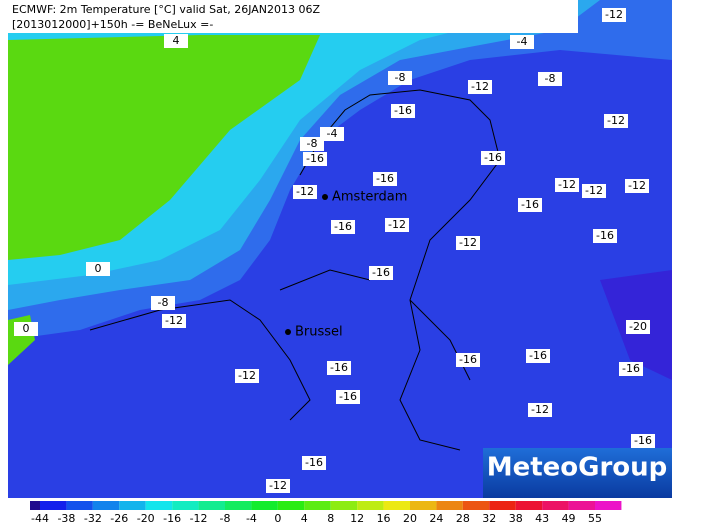  What do you see at coordinates (277, 518) in the screenshot?
I see `colorbar-label: 0` at bounding box center [277, 518].